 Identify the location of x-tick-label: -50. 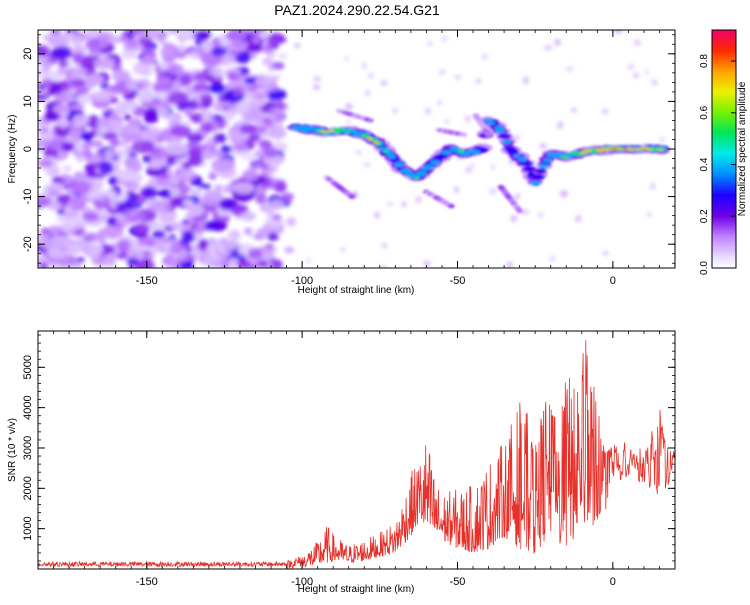
(458, 281).